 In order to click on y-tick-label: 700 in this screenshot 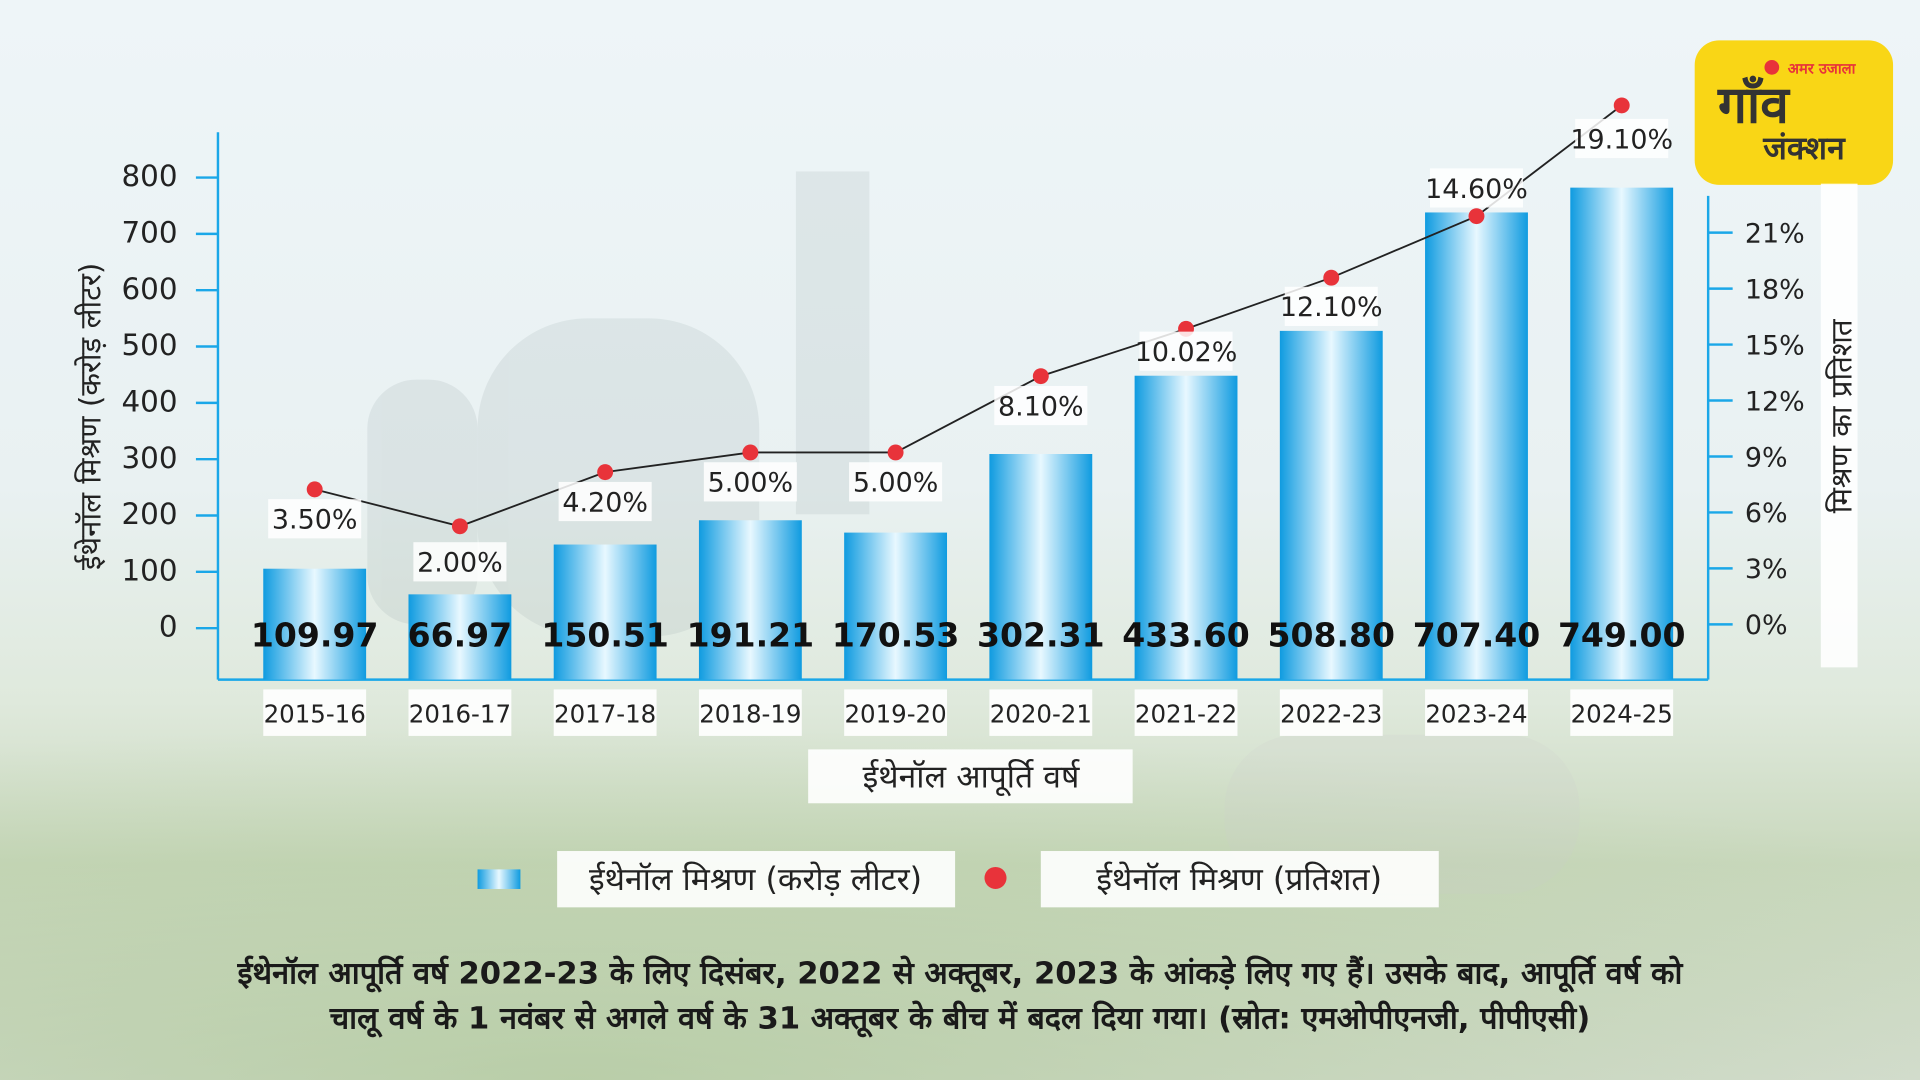, I will do `click(149, 232)`.